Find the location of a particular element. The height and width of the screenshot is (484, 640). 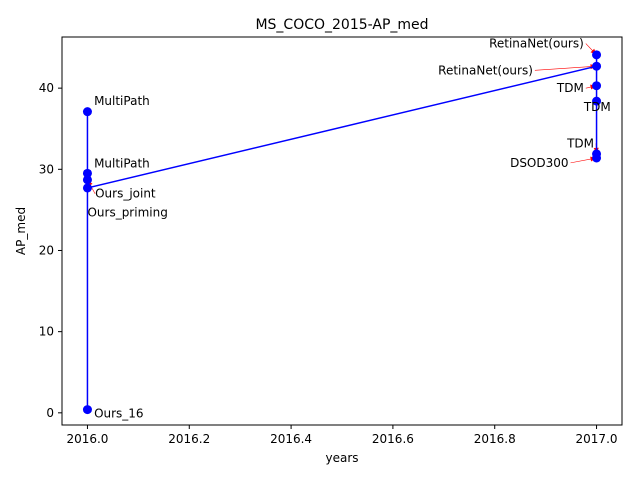

annotation-label: Ours_16 is located at coordinates (119, 414).